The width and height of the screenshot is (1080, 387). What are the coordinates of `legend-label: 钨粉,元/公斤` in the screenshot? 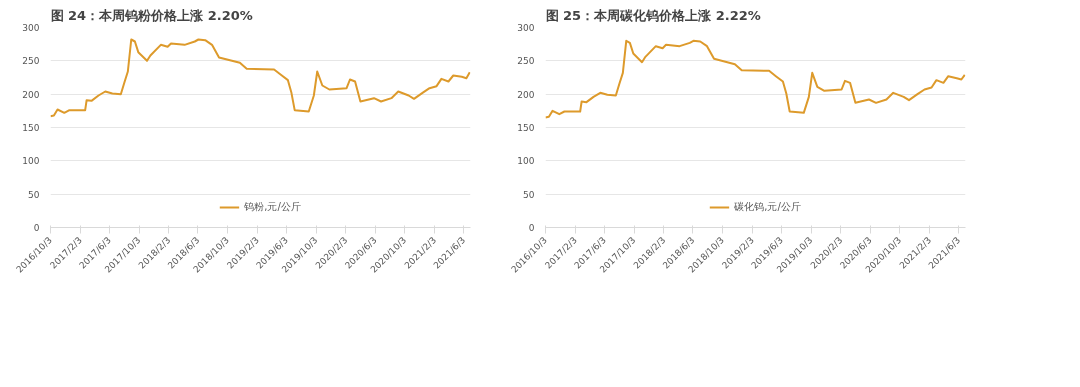 It's located at (272, 207).